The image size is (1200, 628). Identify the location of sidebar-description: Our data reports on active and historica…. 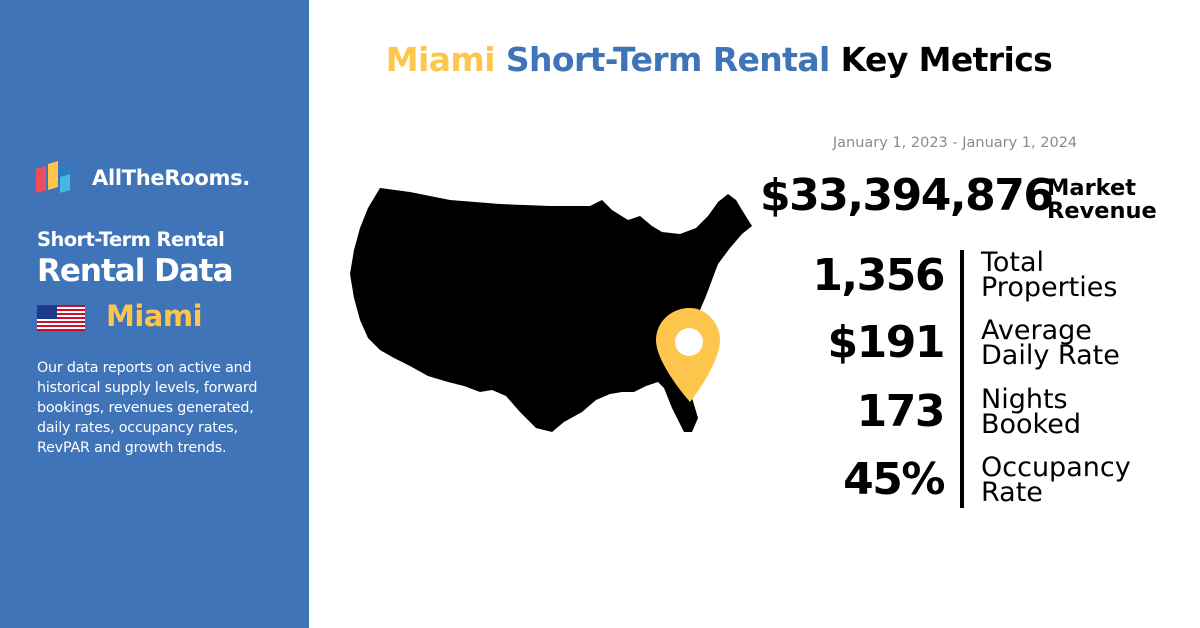
(147, 408).